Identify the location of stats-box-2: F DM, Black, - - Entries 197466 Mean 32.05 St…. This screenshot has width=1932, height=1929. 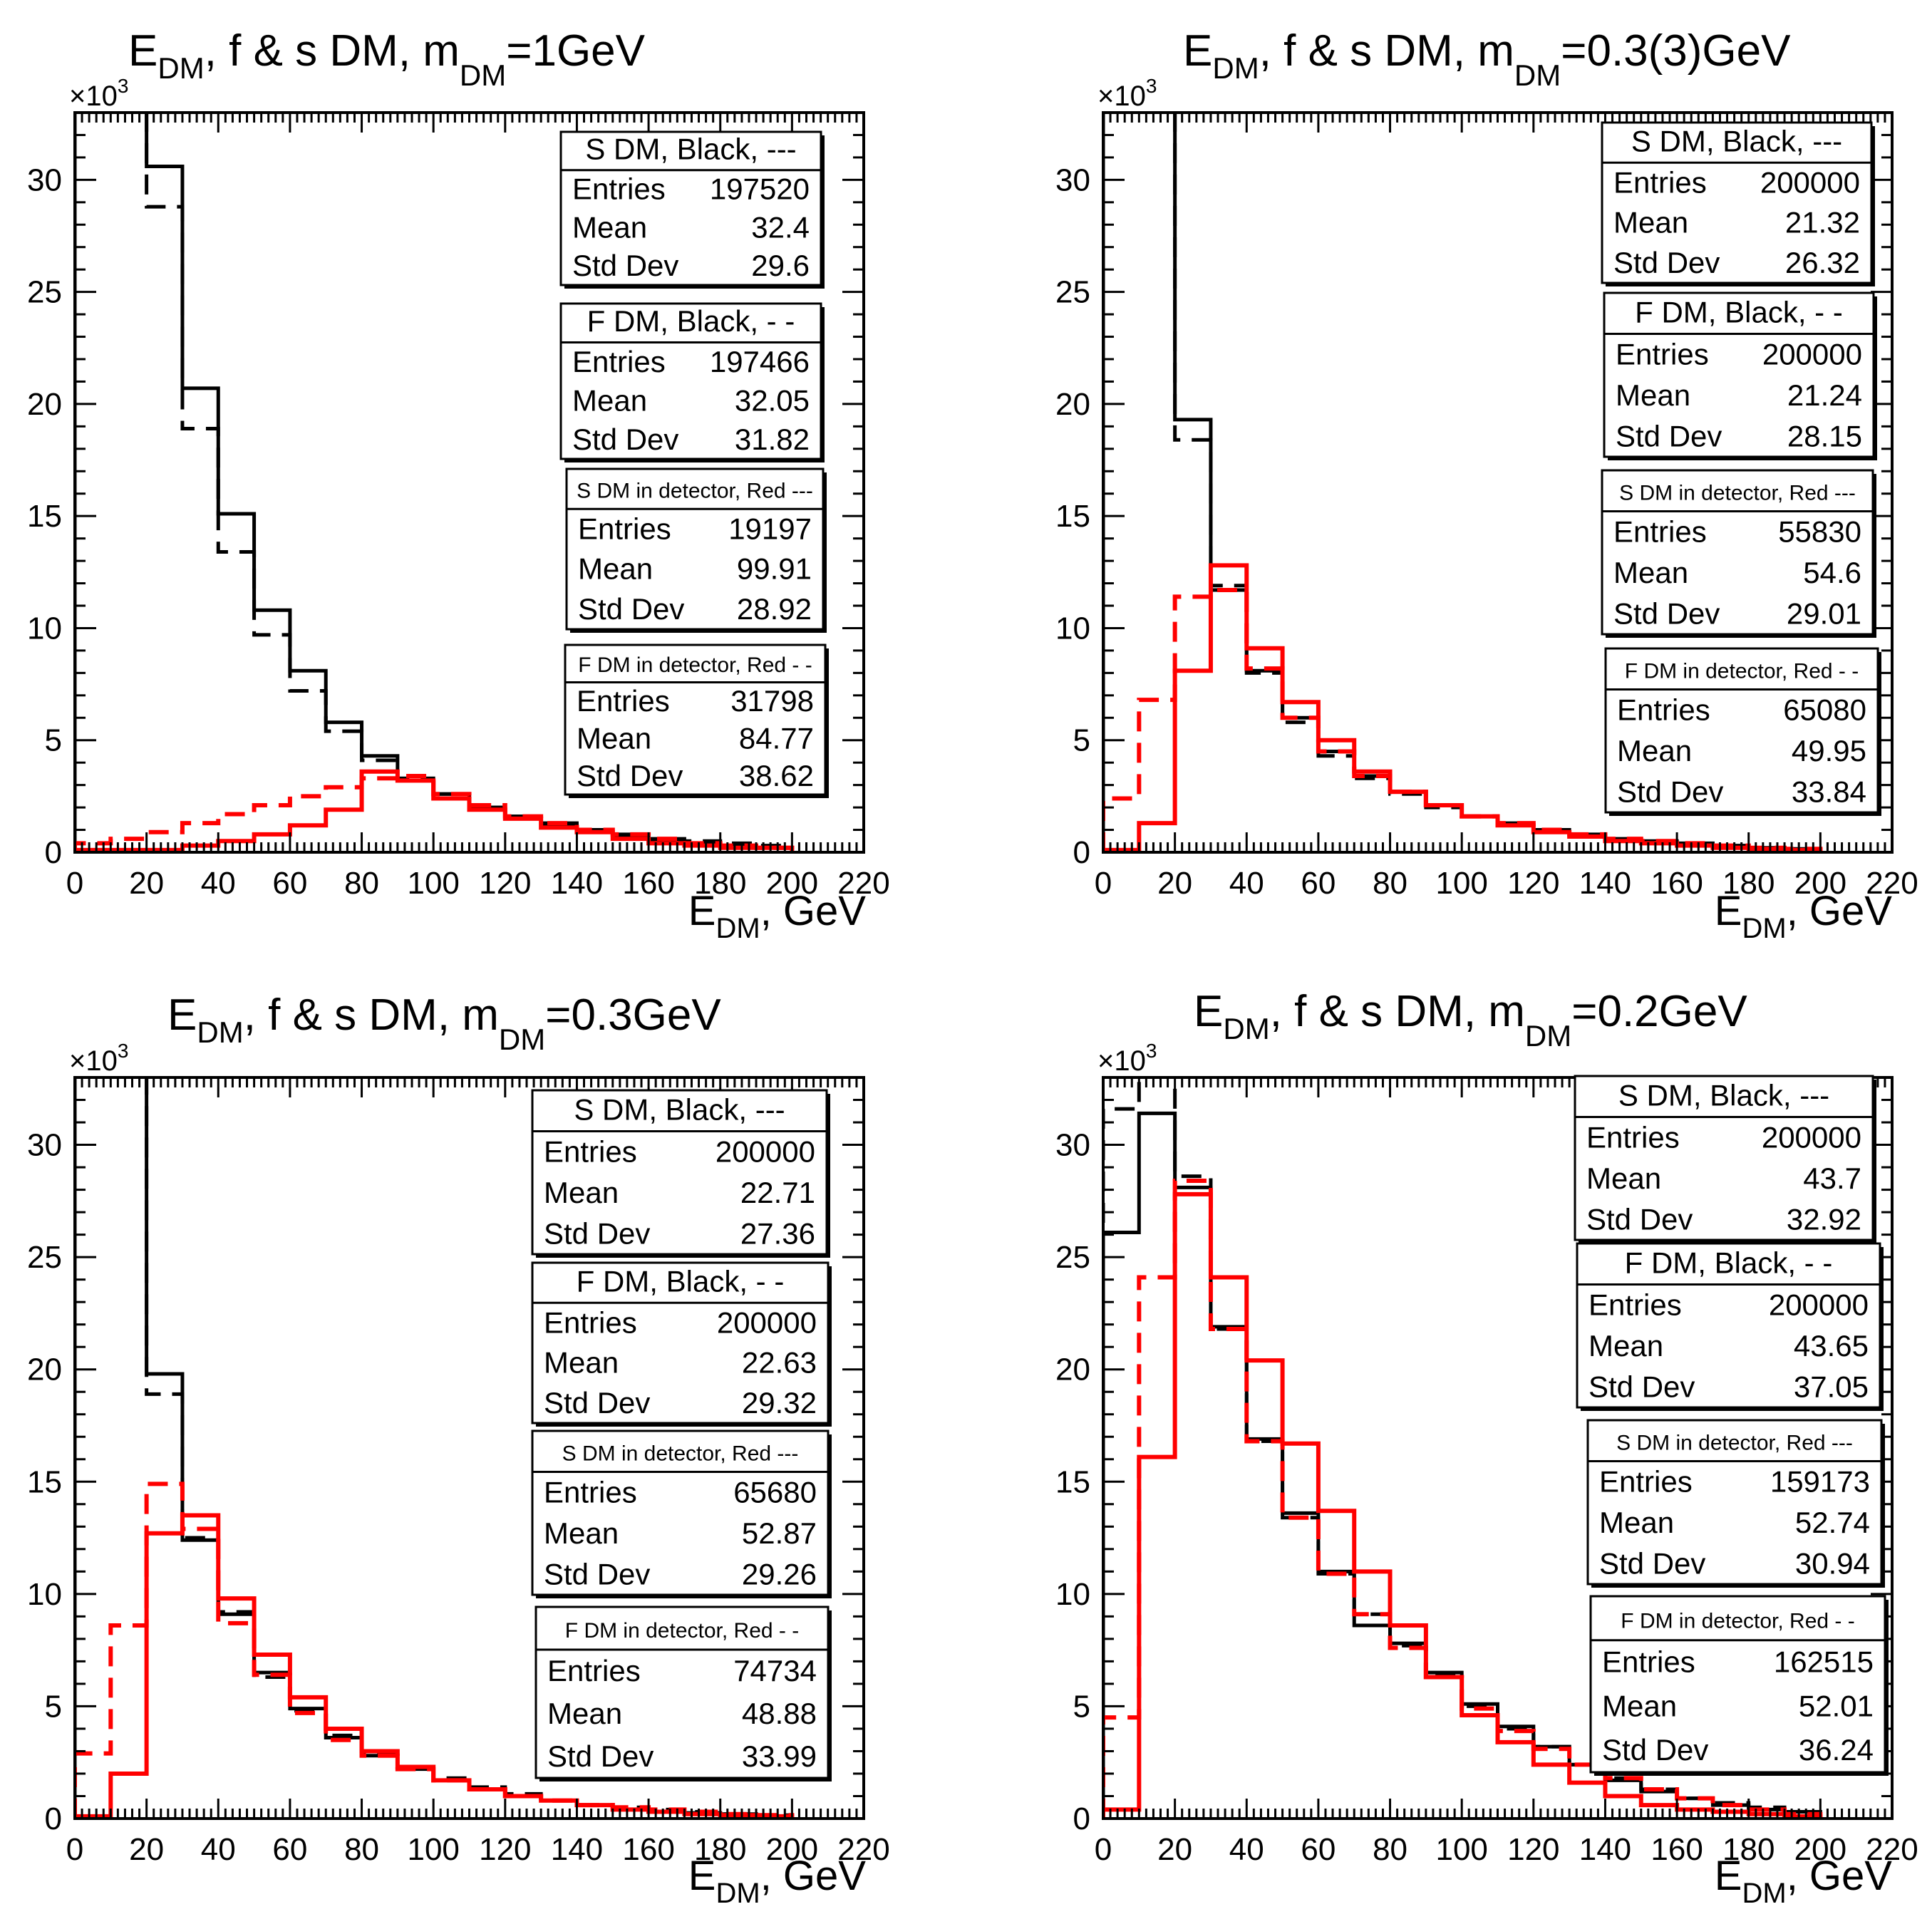
(692, 382).